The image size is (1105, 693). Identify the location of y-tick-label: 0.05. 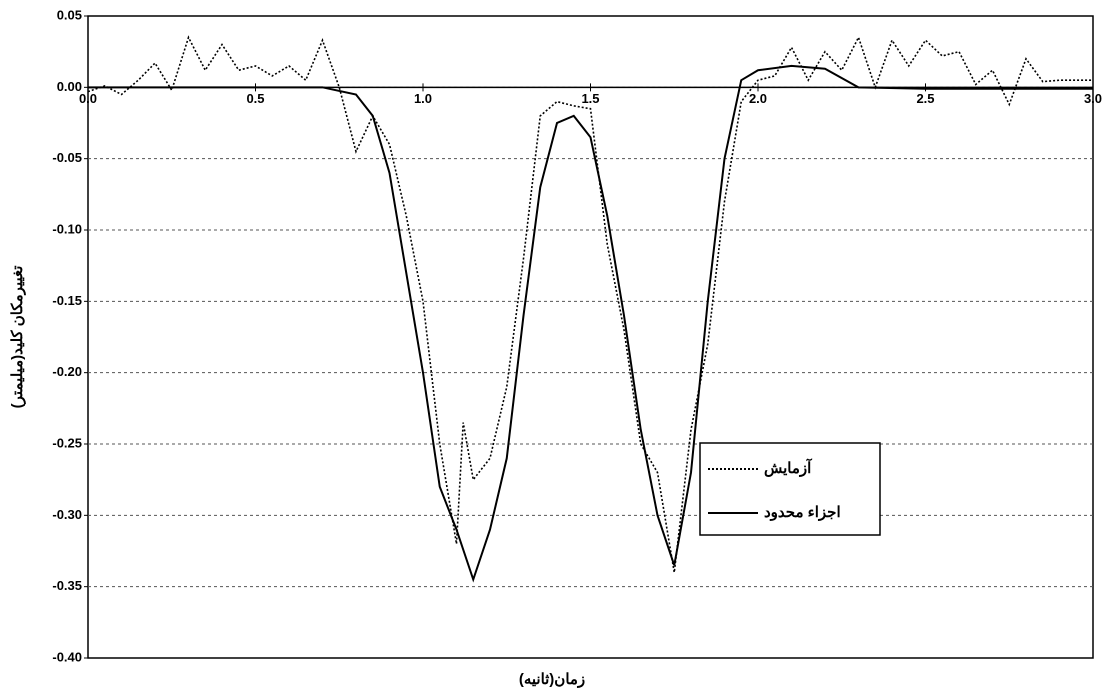
(69, 14).